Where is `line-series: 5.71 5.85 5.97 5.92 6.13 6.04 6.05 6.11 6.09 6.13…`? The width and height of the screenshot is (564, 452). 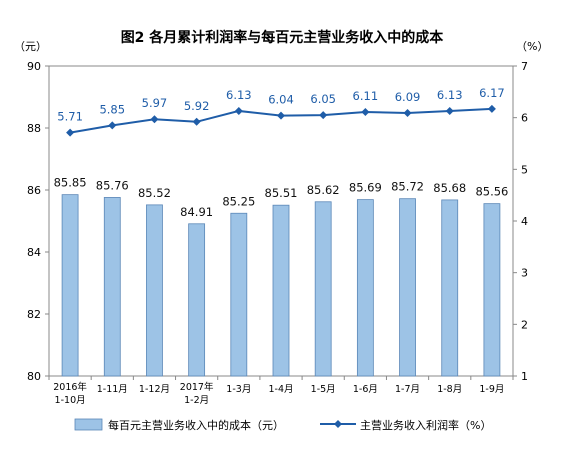 line-series: 5.71 5.85 5.97 5.92 6.13 6.04 6.05 6.11 6.09 6.13… is located at coordinates (281, 111).